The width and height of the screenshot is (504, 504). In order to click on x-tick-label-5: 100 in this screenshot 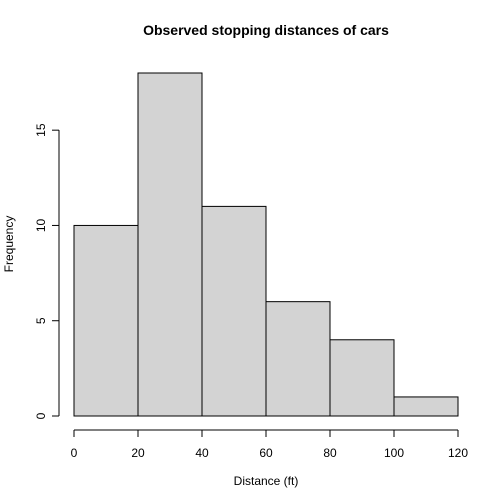, I will do `click(394, 453)`.